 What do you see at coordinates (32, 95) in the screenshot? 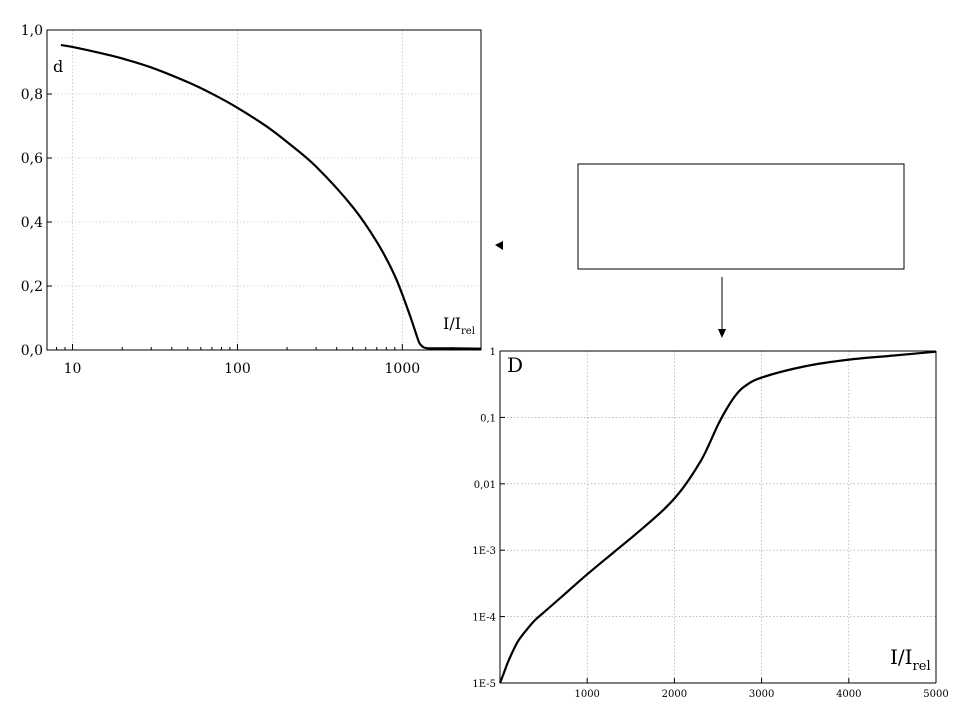
I see `left-y-tick-label: 0,8` at bounding box center [32, 95].